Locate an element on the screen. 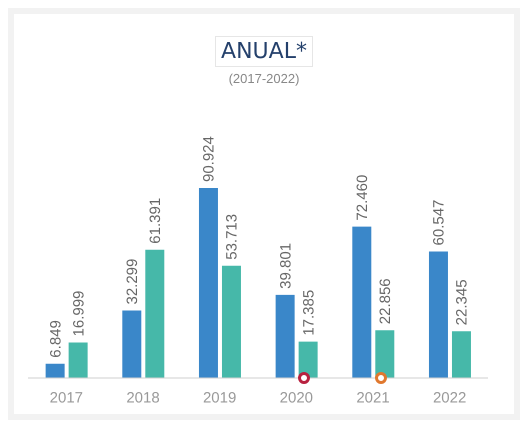 This screenshot has height=428, width=528. data-label: 90.924 is located at coordinates (209, 159).